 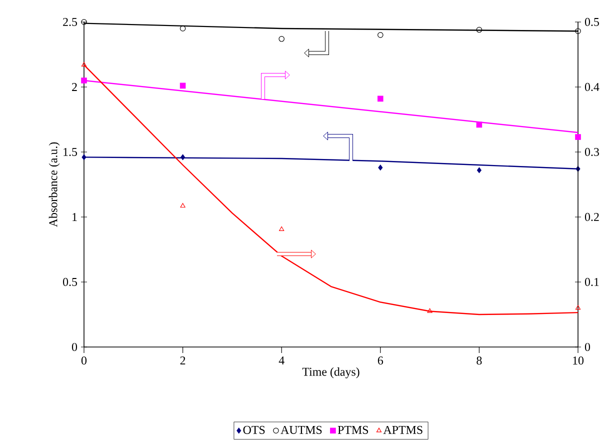 What do you see at coordinates (254, 430) in the screenshot?
I see `legend-label: OTS` at bounding box center [254, 430].